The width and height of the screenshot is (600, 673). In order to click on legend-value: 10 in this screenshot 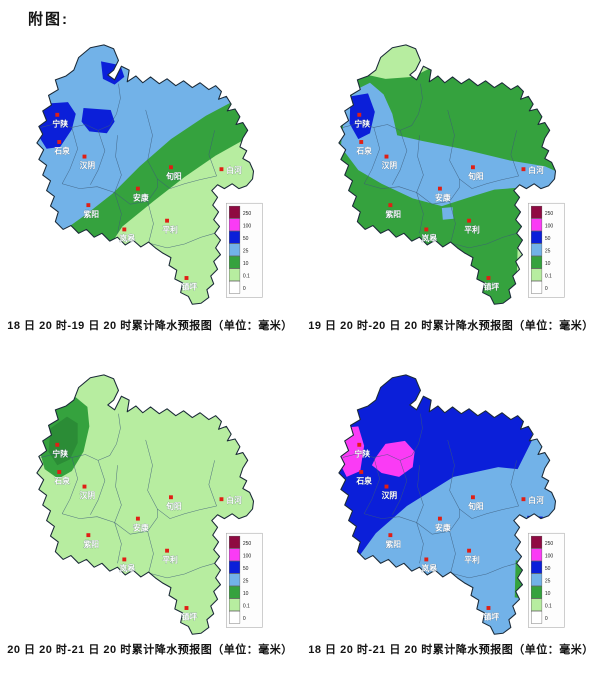, I will do `click(246, 594)`.